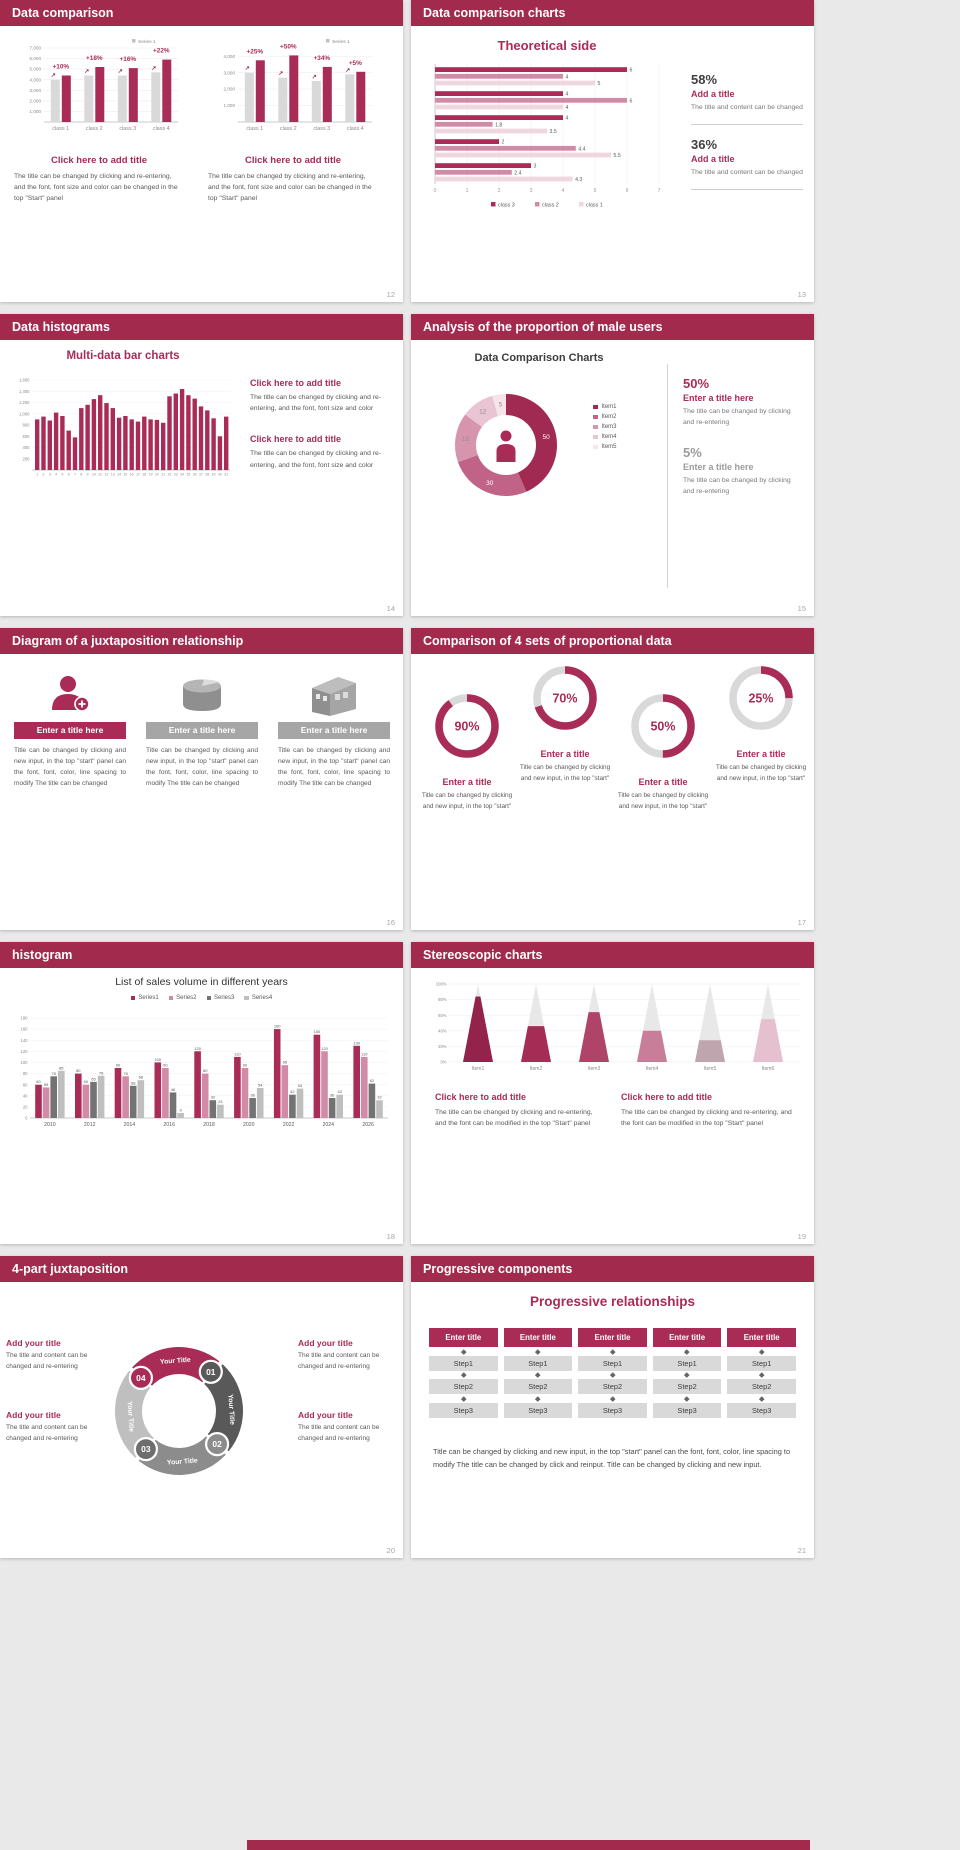  I want to click on legend-item: Item5, so click(605, 447).